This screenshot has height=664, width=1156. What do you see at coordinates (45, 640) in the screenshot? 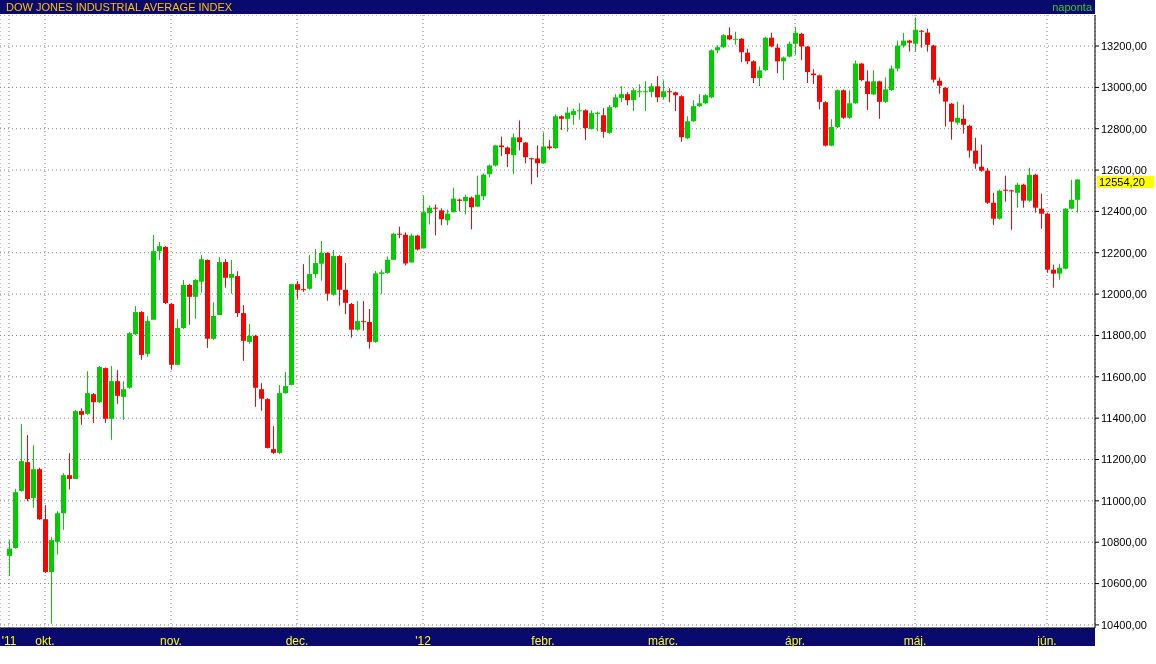
I see `x-tick-label: okt.` at bounding box center [45, 640].